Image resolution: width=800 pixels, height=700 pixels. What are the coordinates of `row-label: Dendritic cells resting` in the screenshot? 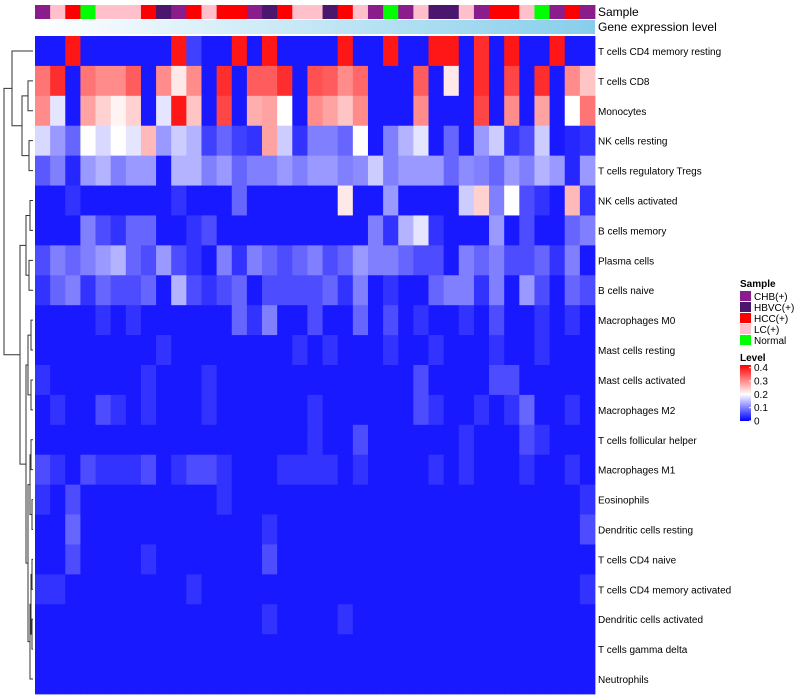 It's located at (645, 531).